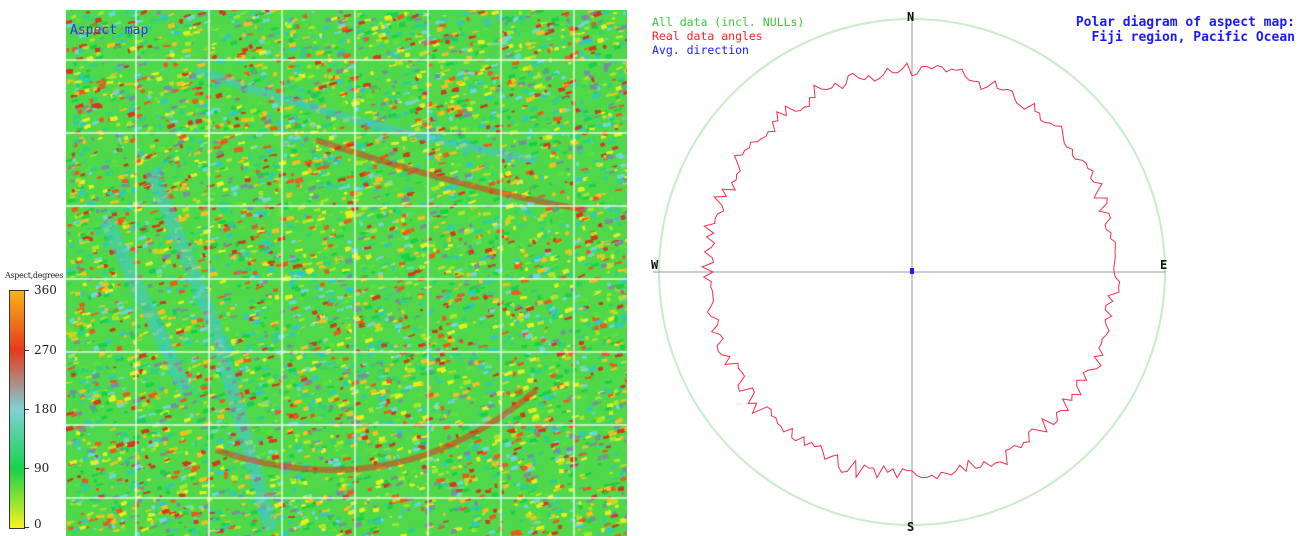 The width and height of the screenshot is (1303, 536). I want to click on colorbar-tick-label: 270, so click(45, 350).